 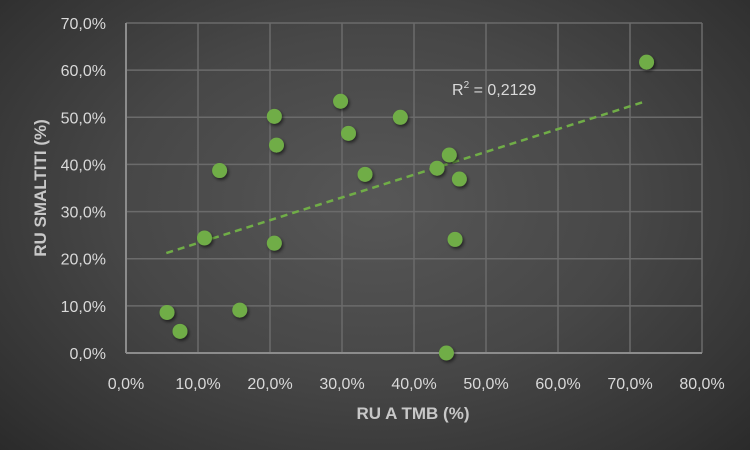 What do you see at coordinates (458, 90) in the screenshot?
I see `r2-prefix: R` at bounding box center [458, 90].